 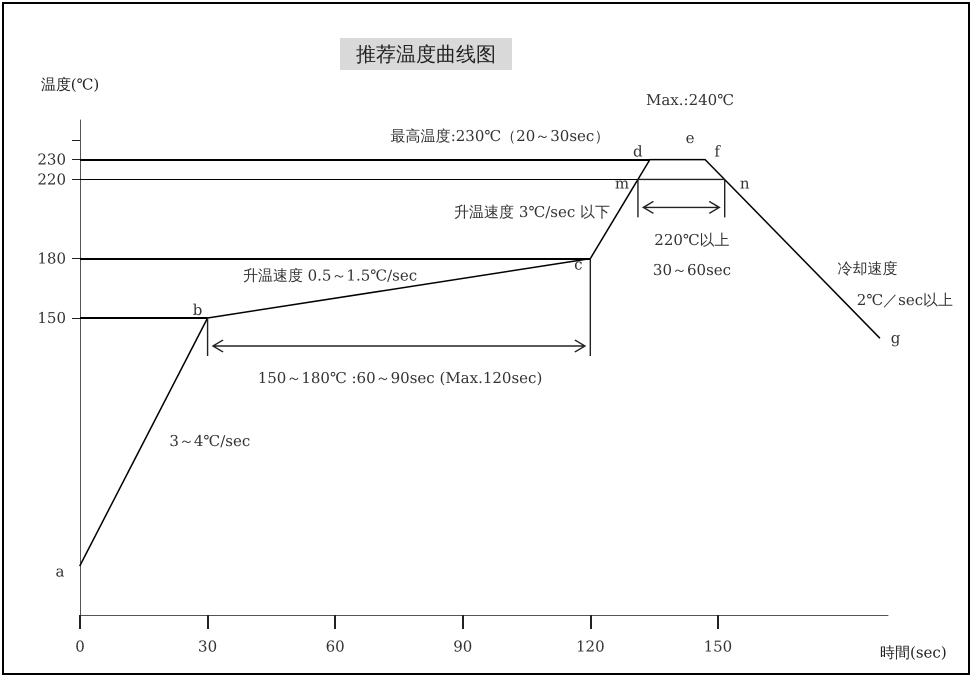 What do you see at coordinates (51, 318) in the screenshot?
I see `y-tick-label: 150` at bounding box center [51, 318].